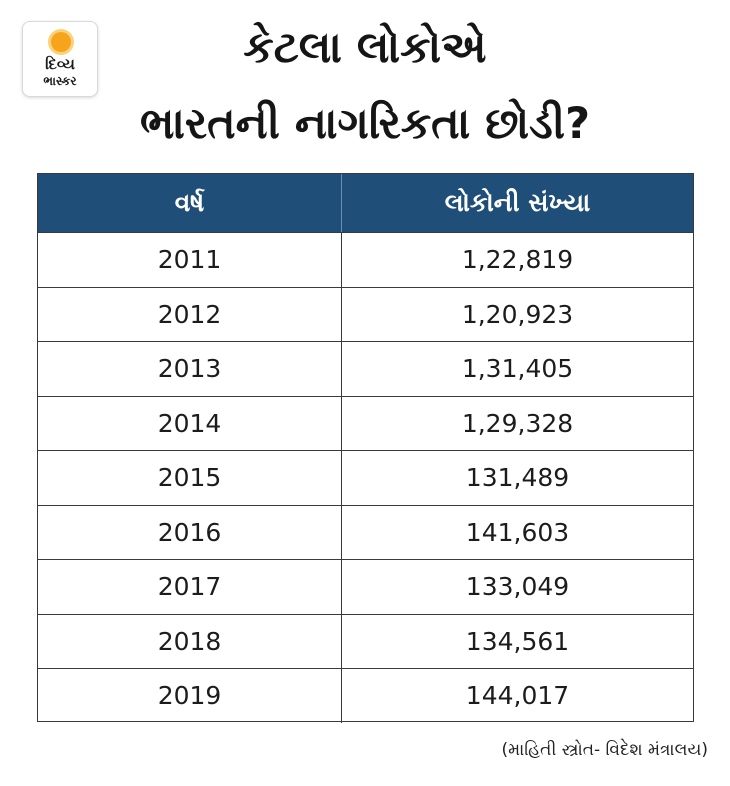 Image resolution: width=730 pixels, height=786 pixels. What do you see at coordinates (365, 48) in the screenshot?
I see `title-line1: કેટલા લોકોએ` at bounding box center [365, 48].